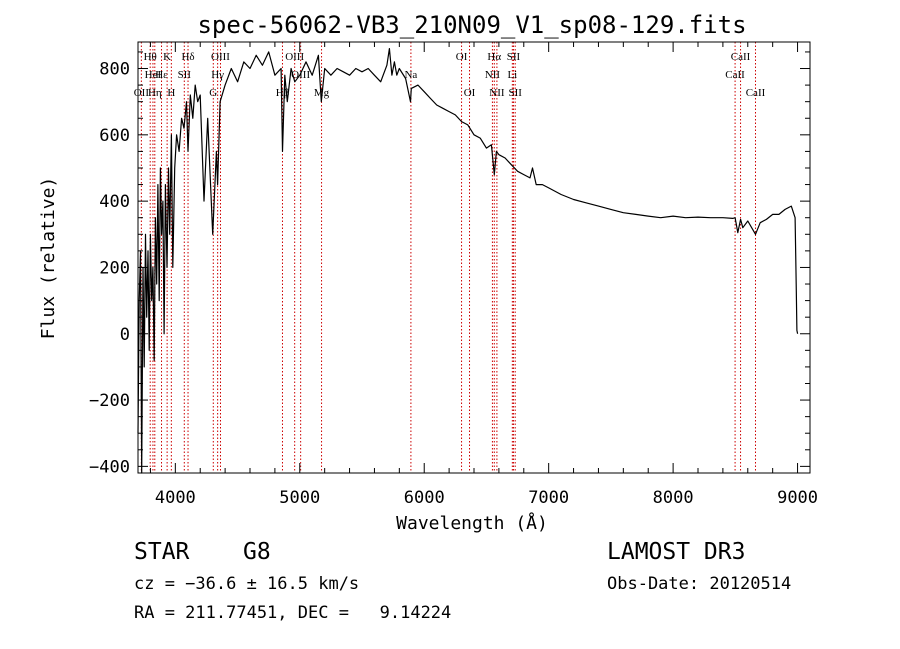  What do you see at coordinates (247, 584) in the screenshot?
I see `redshift-cz: cz = −36.6 ± 16.5 km/s` at bounding box center [247, 584].